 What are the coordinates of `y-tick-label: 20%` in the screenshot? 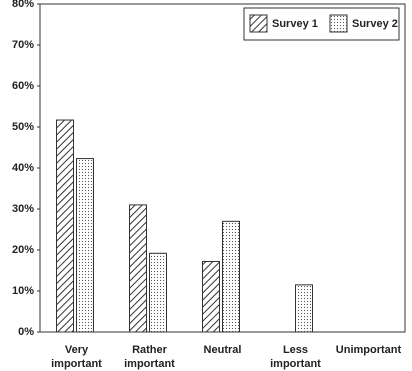 It's located at (23, 250).